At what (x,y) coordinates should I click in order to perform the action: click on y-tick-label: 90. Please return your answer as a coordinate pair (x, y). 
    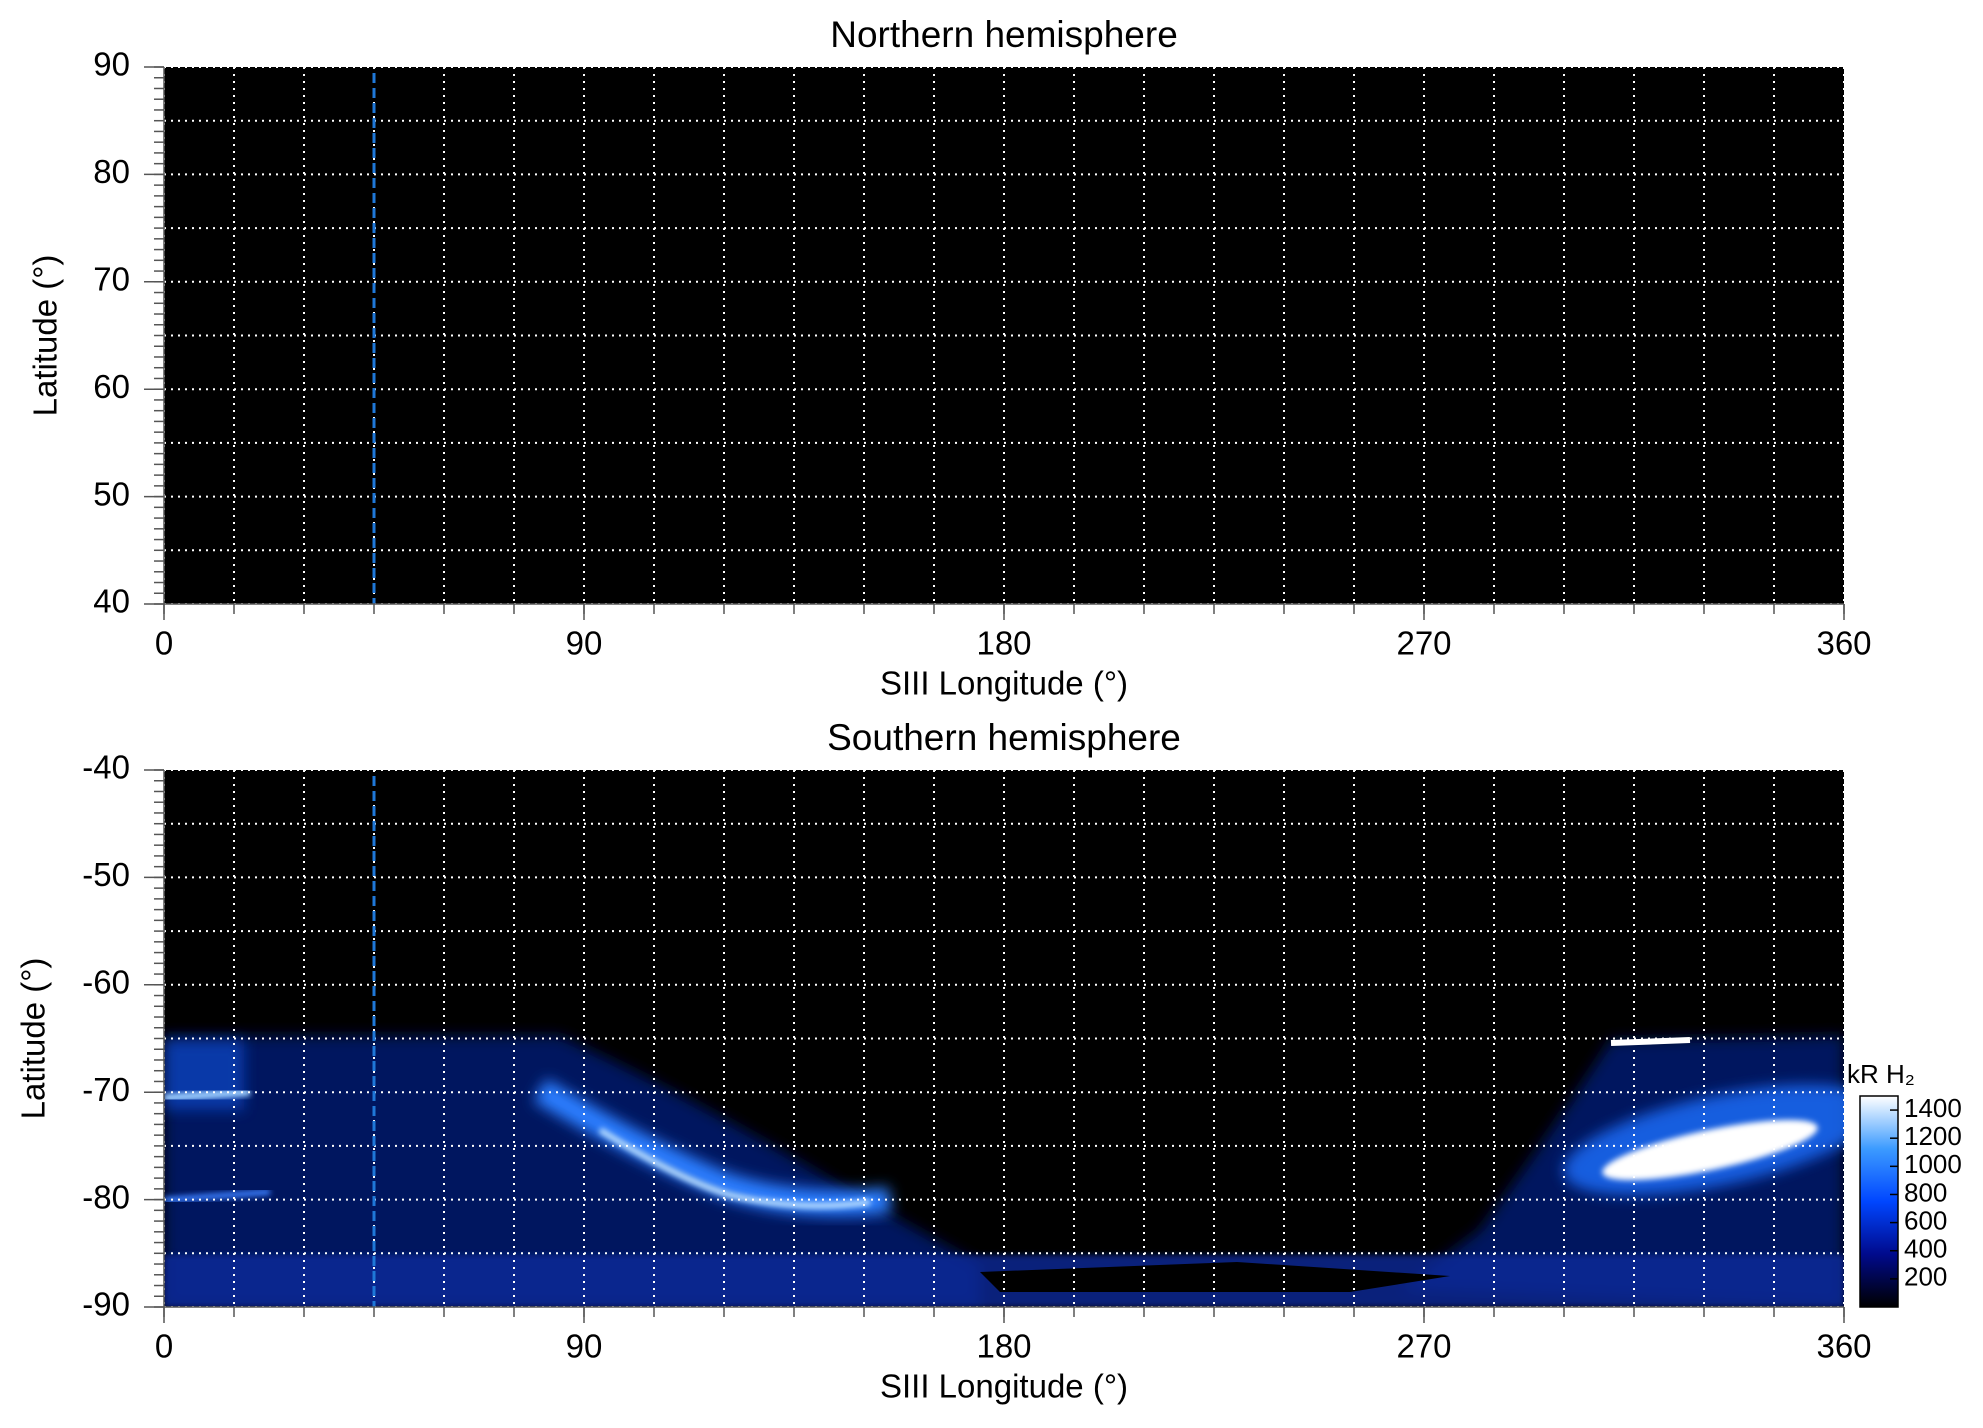
    Looking at the image, I should click on (111, 64).